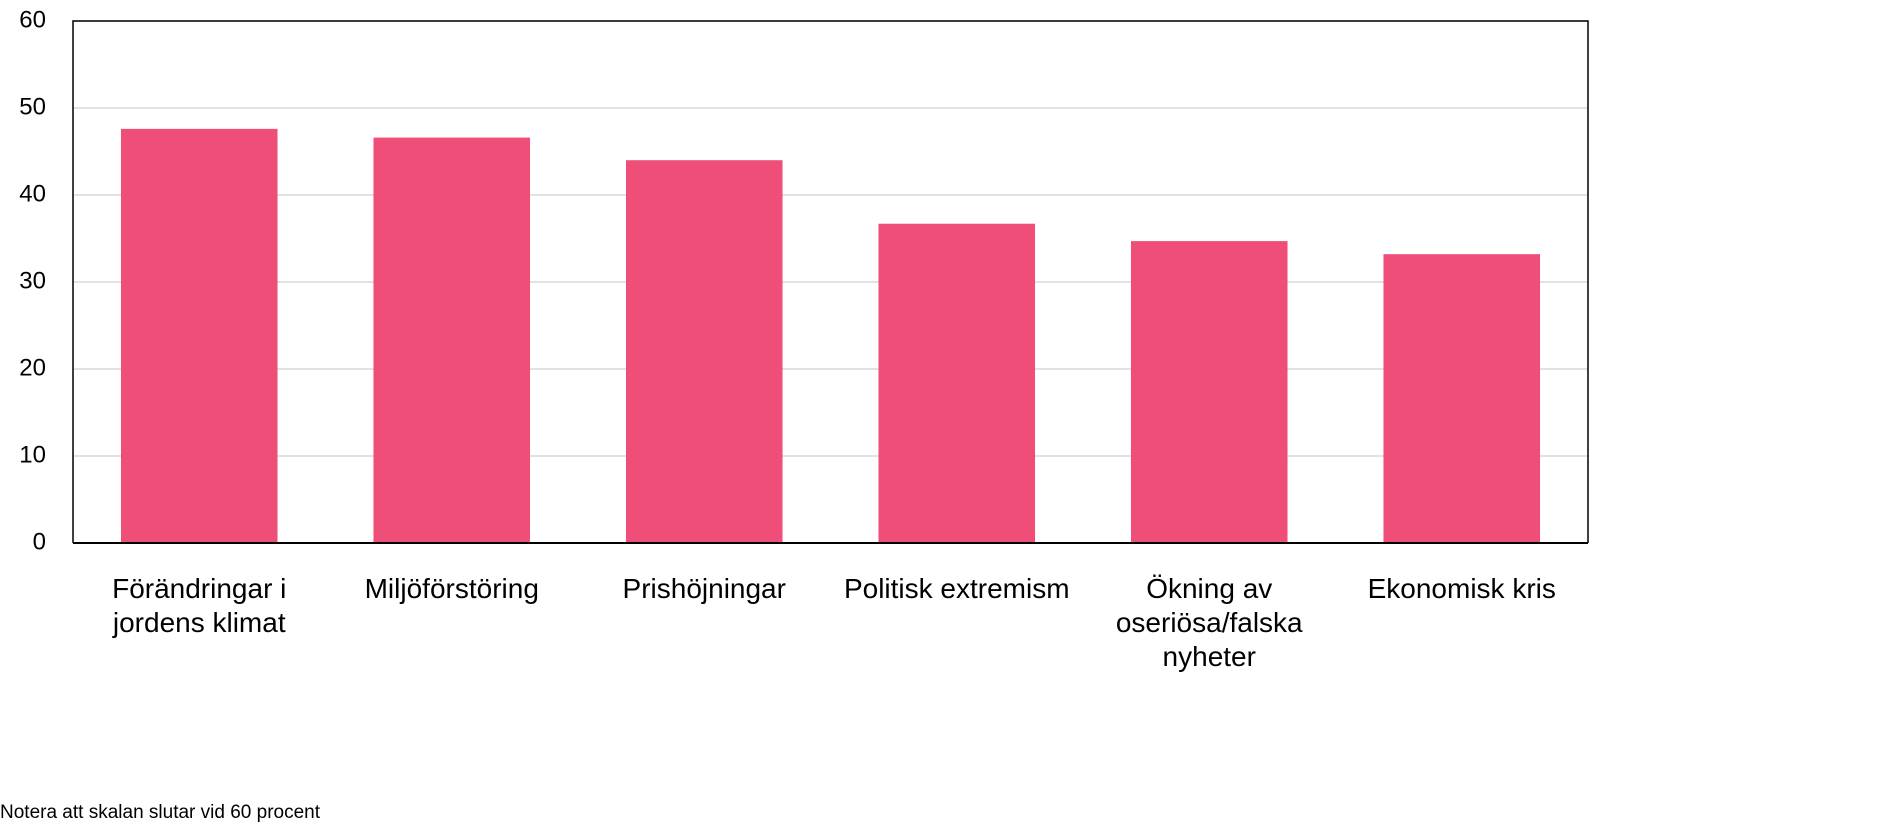  Describe the element at coordinates (451, 588) in the screenshot. I see `x-tick-label: Miljöförstöring` at that location.